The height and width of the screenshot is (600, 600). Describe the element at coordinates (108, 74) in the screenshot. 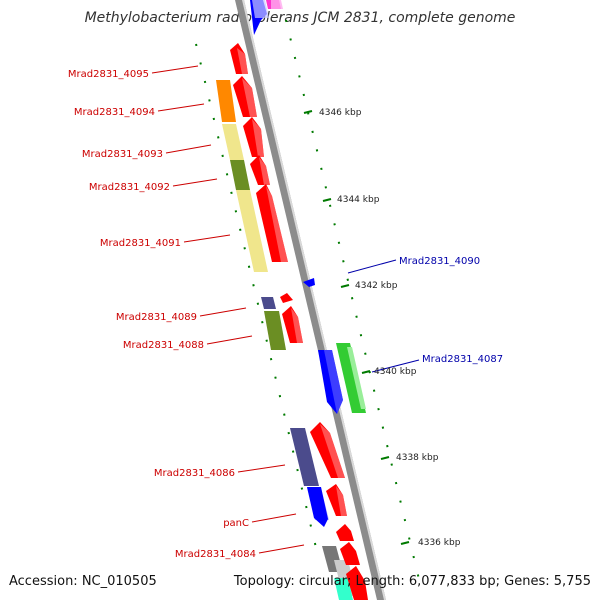

I see `gene-label-Mrad2831_4095: Mrad2831_4095` at that location.